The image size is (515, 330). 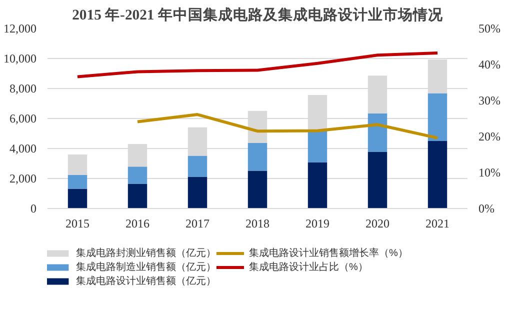 I want to click on x-tick-label: 2020, so click(x=378, y=223).